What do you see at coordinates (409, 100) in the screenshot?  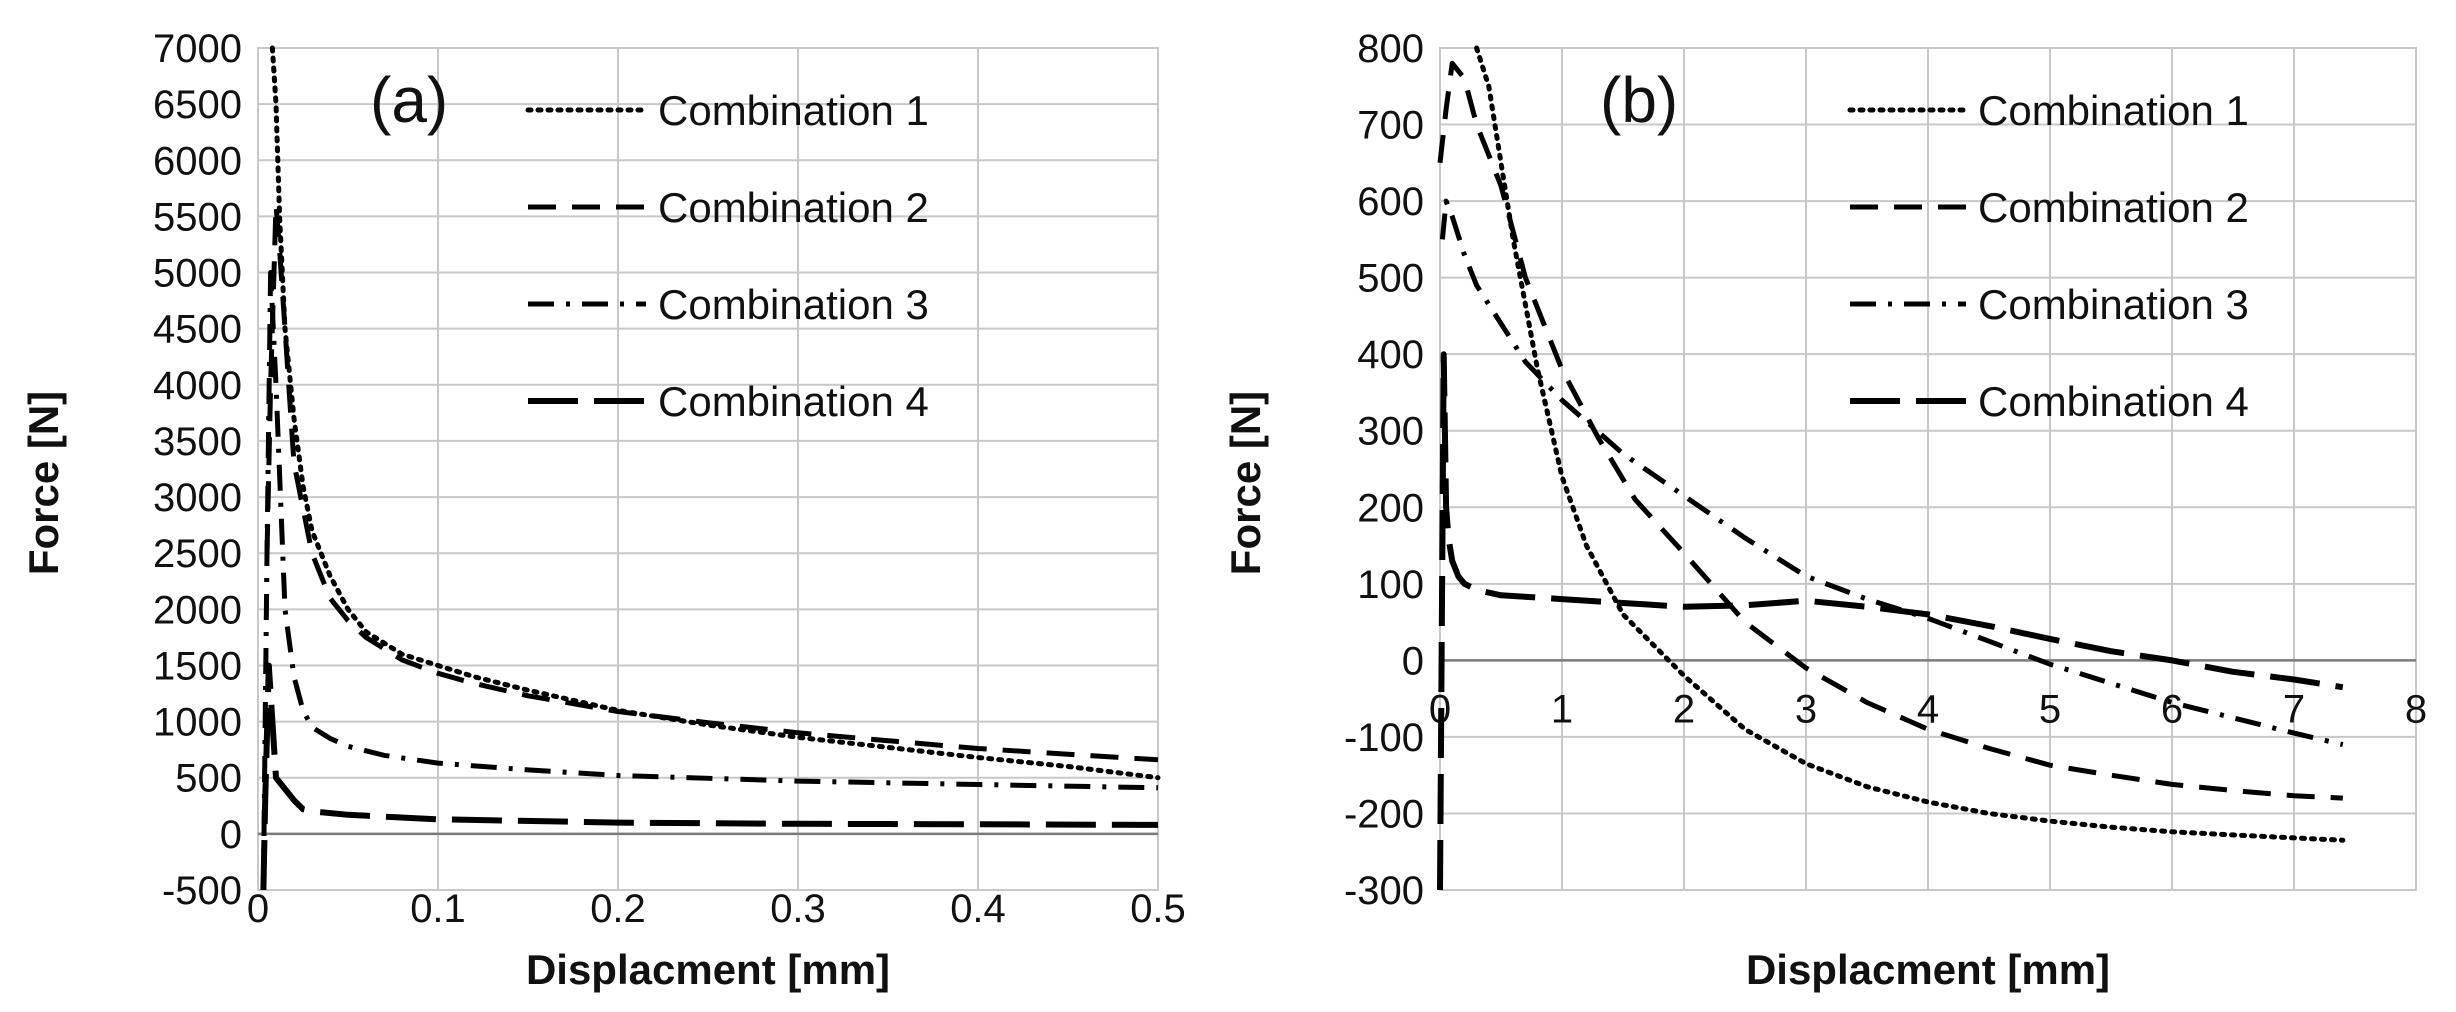 I see `panel-label: (a)` at bounding box center [409, 100].